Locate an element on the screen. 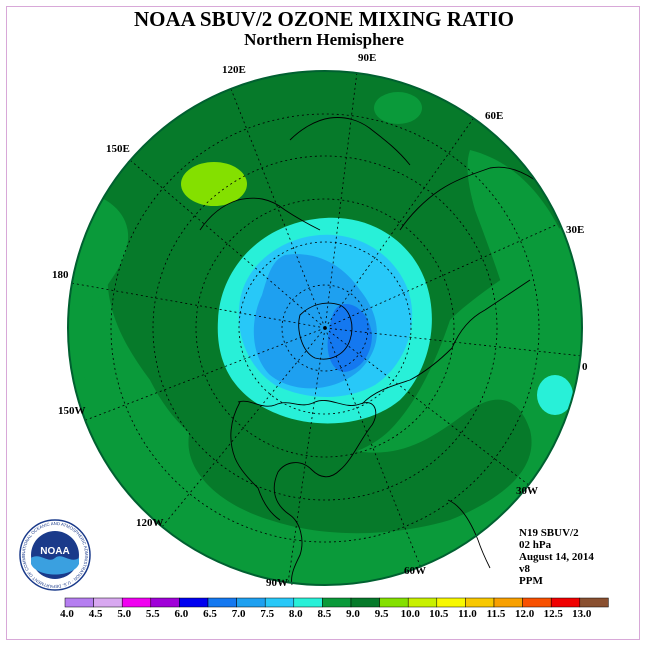 The width and height of the screenshot is (648, 648). lon-label-120w: 120W is located at coordinates (150, 523).